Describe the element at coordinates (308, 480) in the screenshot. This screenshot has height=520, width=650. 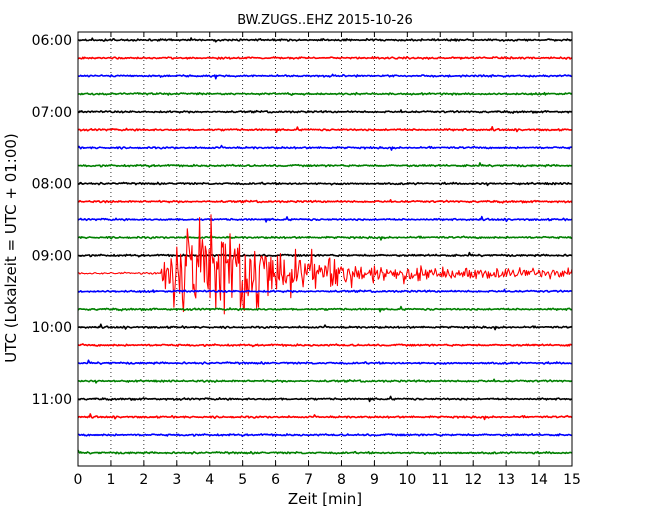
I see `x-tick-label: 7` at that location.